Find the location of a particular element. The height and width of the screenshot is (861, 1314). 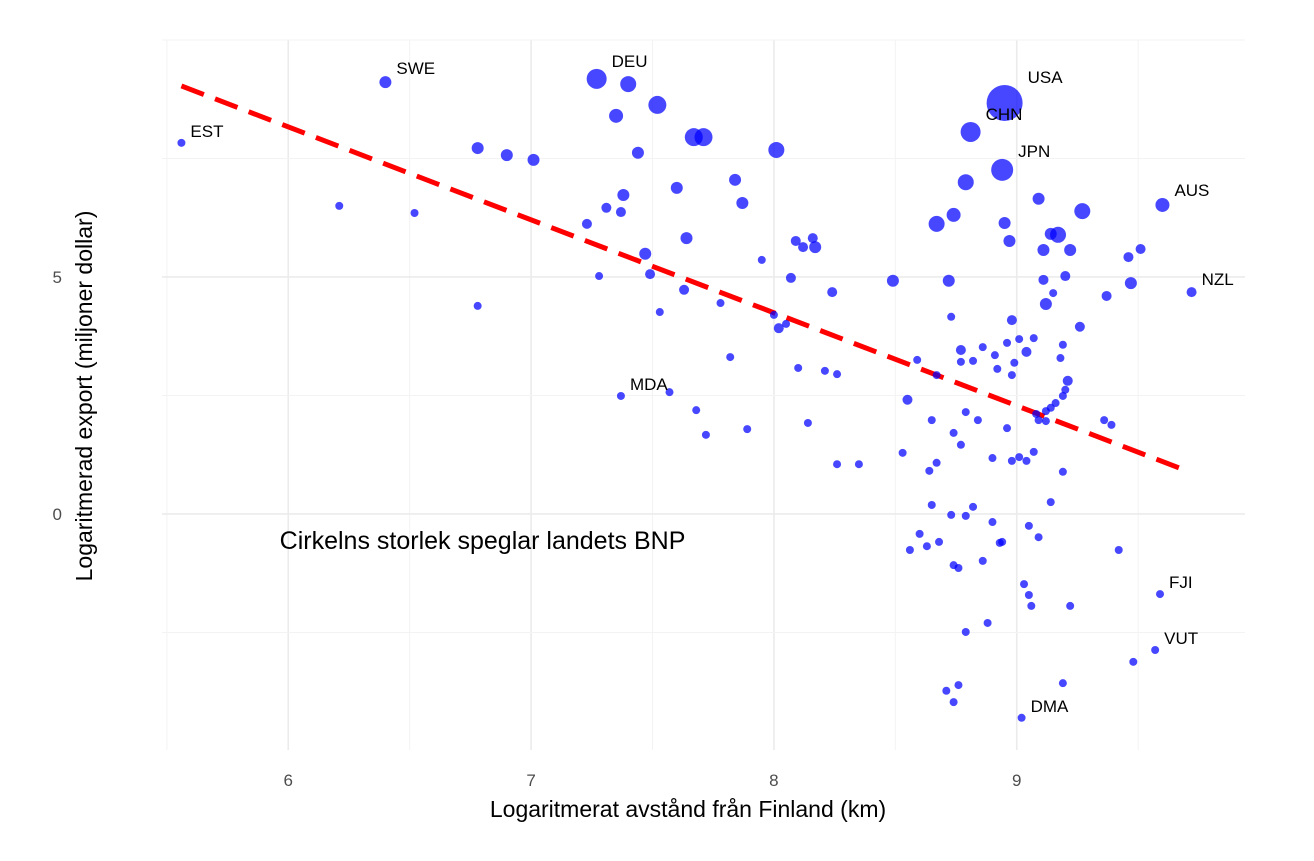

point-label: VUT is located at coordinates (1181, 638).